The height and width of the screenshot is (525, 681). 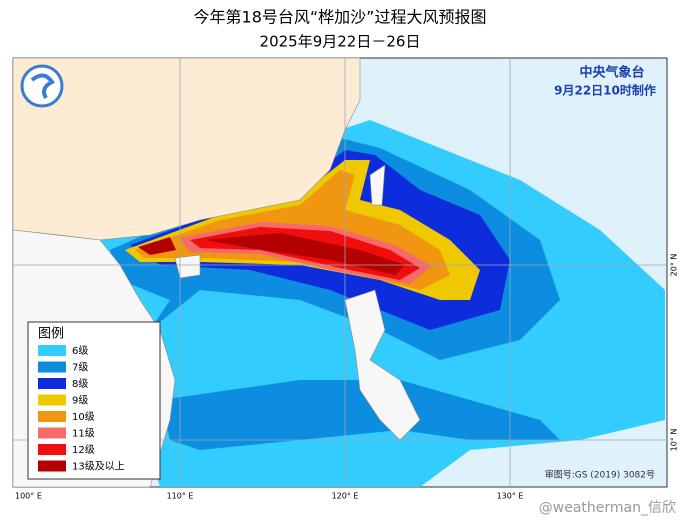 I want to click on agency: 中央气象台, so click(x=611, y=73).